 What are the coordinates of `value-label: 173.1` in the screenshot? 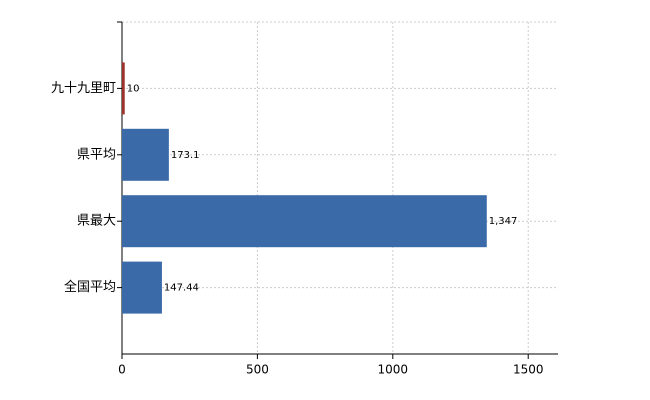 It's located at (185, 155).